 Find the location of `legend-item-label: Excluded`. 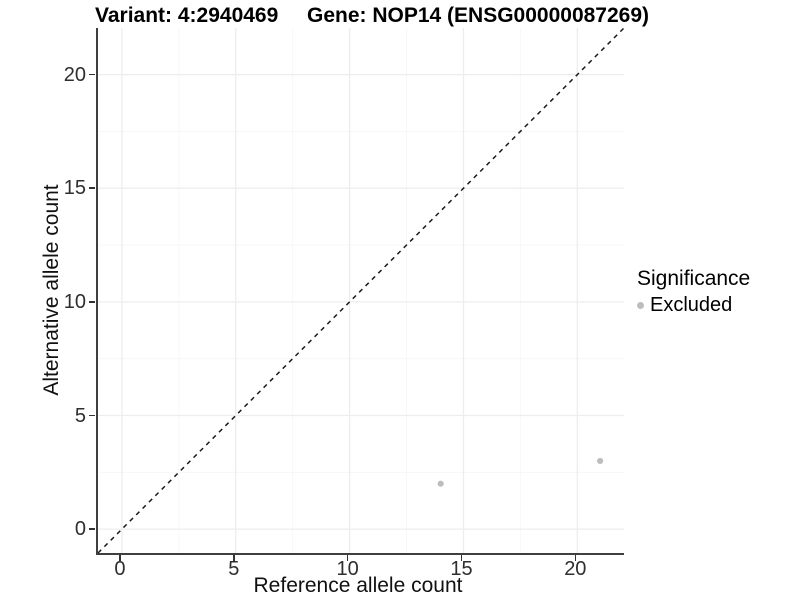

legend-item-label: Excluded is located at coordinates (691, 305).